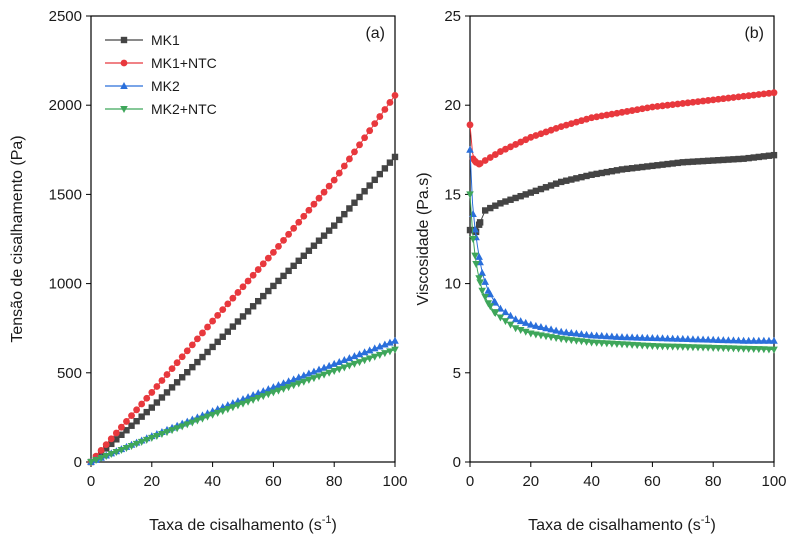 The width and height of the screenshot is (789, 536). Describe the element at coordinates (394, 481) in the screenshot. I see `x-tick-label: 100` at that location.